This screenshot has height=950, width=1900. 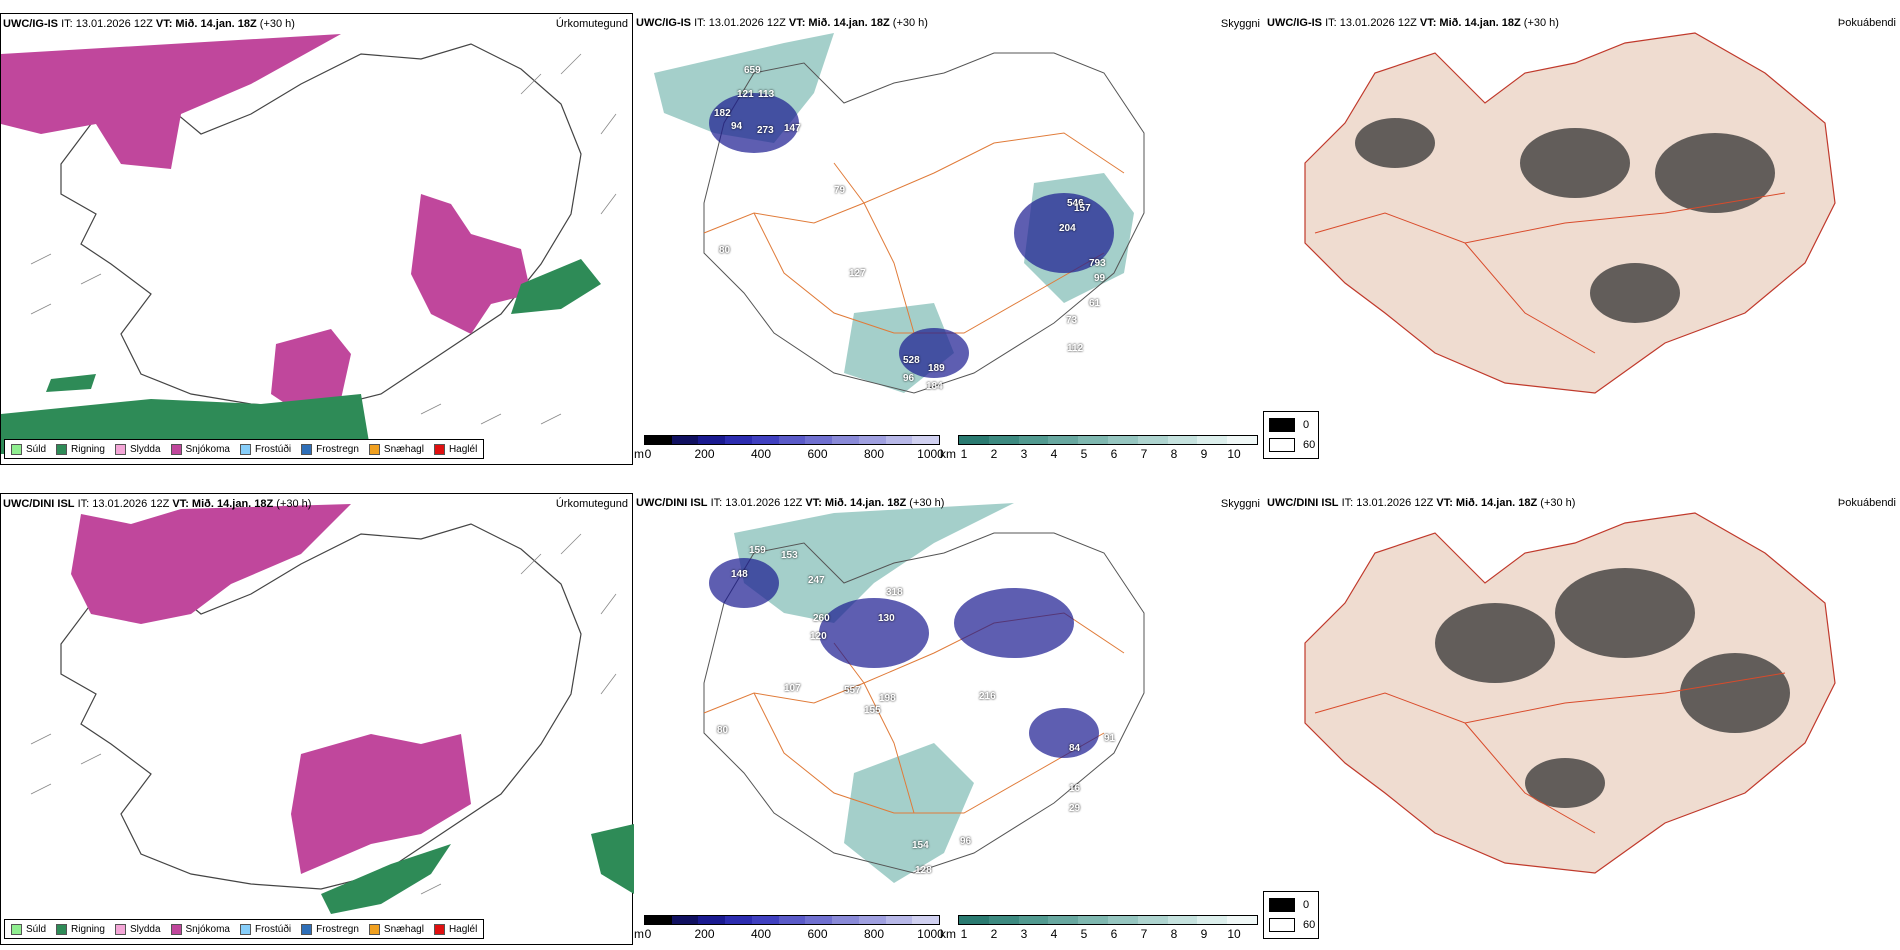 What do you see at coordinates (857, 273) in the screenshot?
I see `cloud-base-value: 127` at bounding box center [857, 273].